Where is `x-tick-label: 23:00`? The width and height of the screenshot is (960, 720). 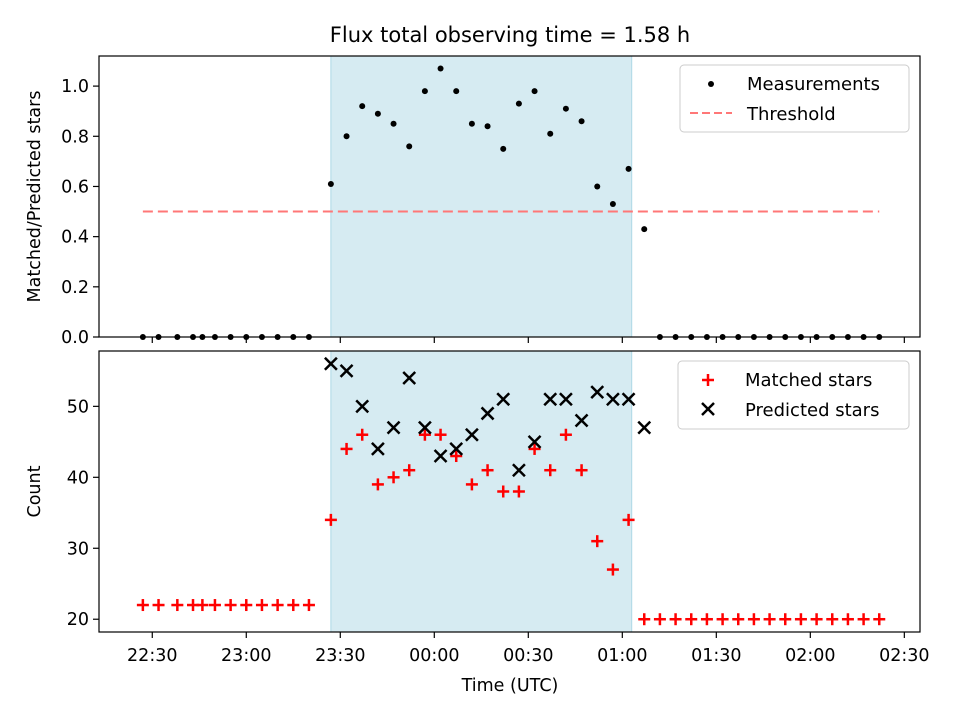 x-tick-label: 23:00 is located at coordinates (246, 656).